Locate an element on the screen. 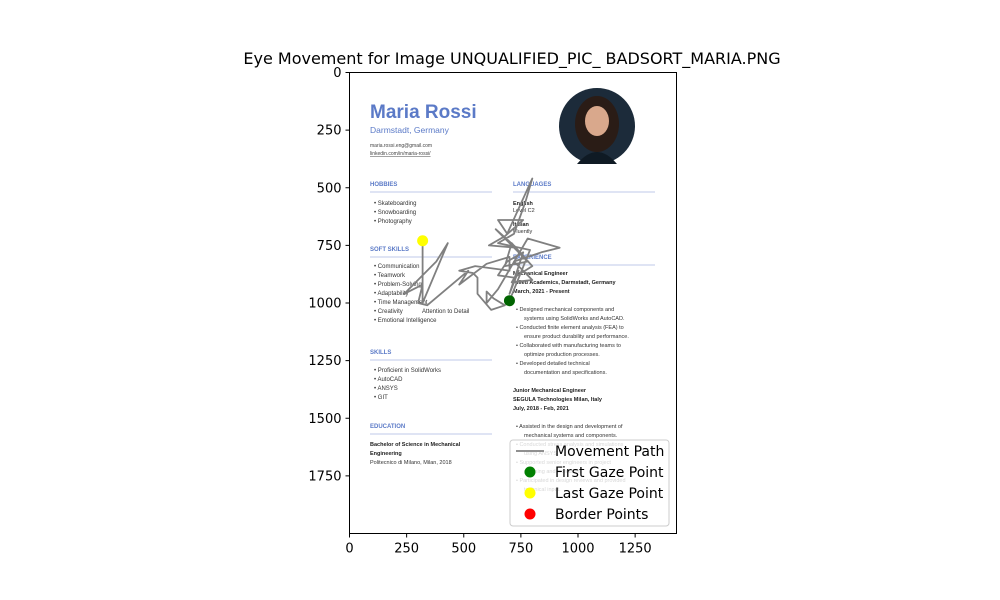 The width and height of the screenshot is (1000, 600). job2-dates: July, 2018 - Feb, 2021 is located at coordinates (541, 409).